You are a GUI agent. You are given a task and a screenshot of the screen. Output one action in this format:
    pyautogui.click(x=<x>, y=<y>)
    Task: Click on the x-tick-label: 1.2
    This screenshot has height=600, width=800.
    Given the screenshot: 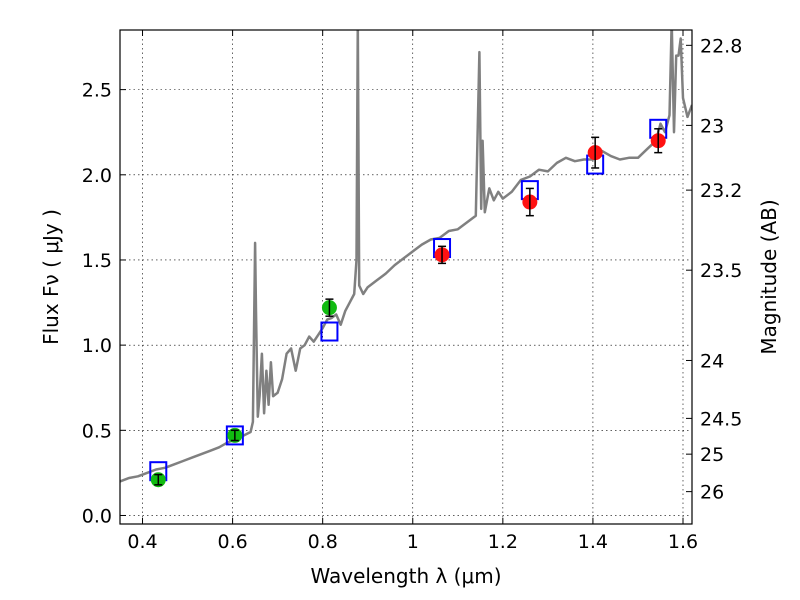 What is the action you would take?
    pyautogui.click(x=503, y=542)
    